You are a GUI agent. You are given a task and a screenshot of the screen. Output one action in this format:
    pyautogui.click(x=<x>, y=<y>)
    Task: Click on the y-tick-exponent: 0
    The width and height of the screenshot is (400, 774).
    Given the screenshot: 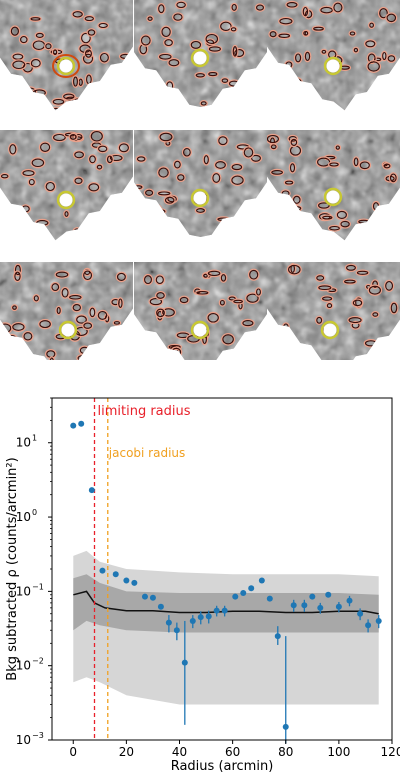 What is the action you would take?
    pyautogui.click(x=34, y=512)
    